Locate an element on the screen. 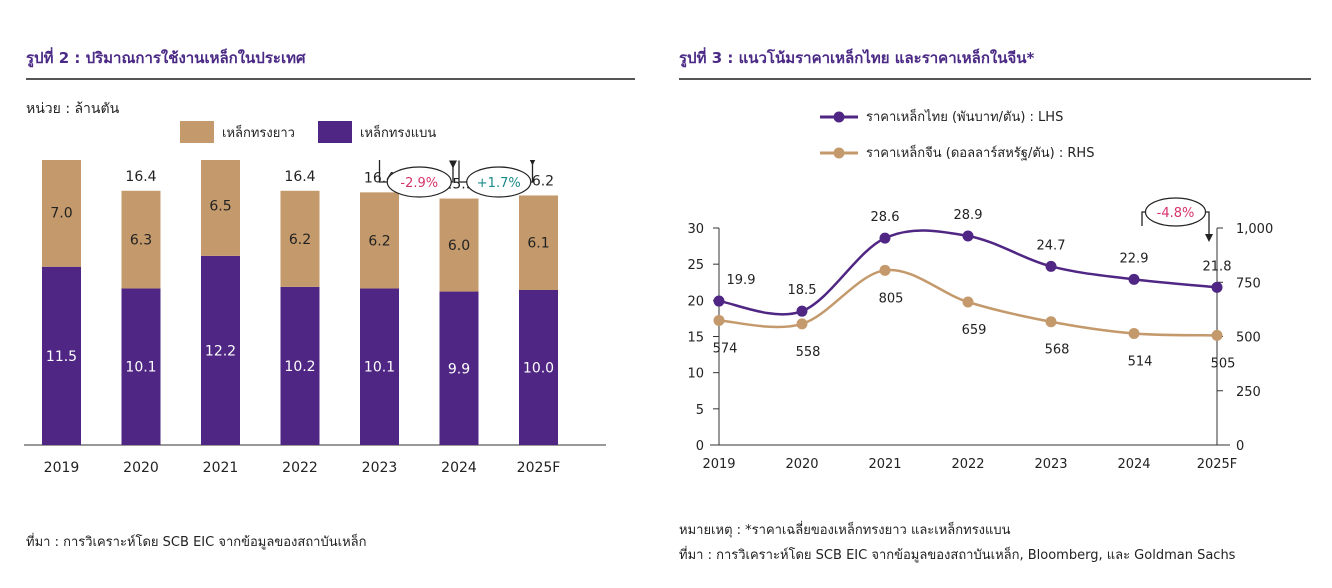  bar-flat-2019 is located at coordinates (61, 355).